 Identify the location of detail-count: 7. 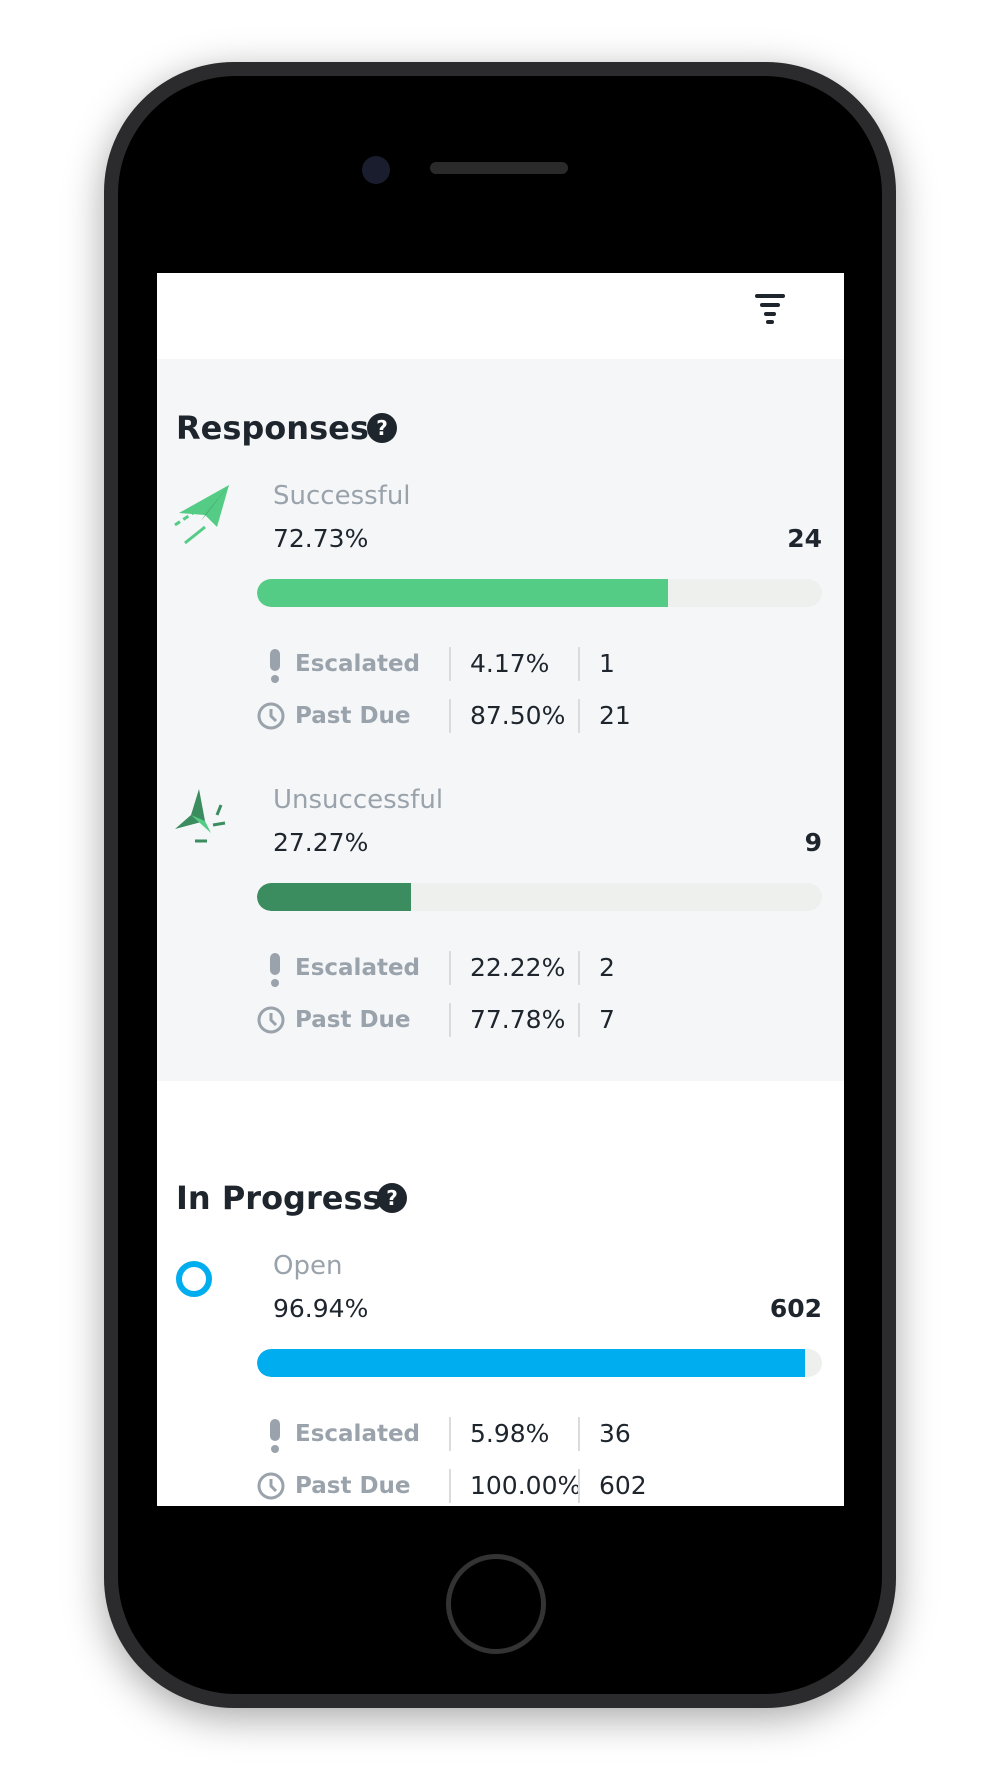
(607, 1019).